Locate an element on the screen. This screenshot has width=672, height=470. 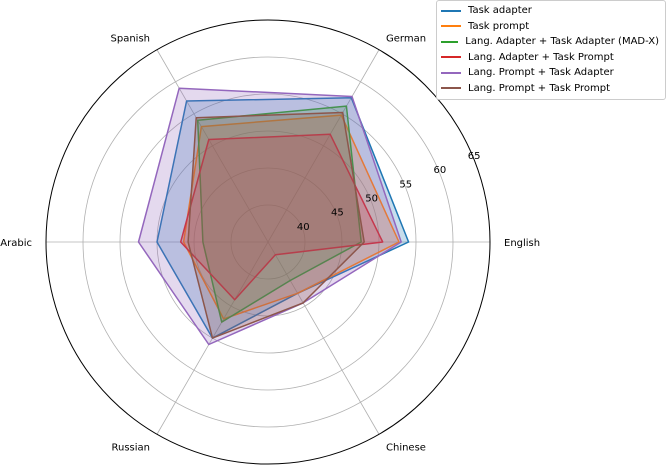
category-label-english: English is located at coordinates (522, 243).